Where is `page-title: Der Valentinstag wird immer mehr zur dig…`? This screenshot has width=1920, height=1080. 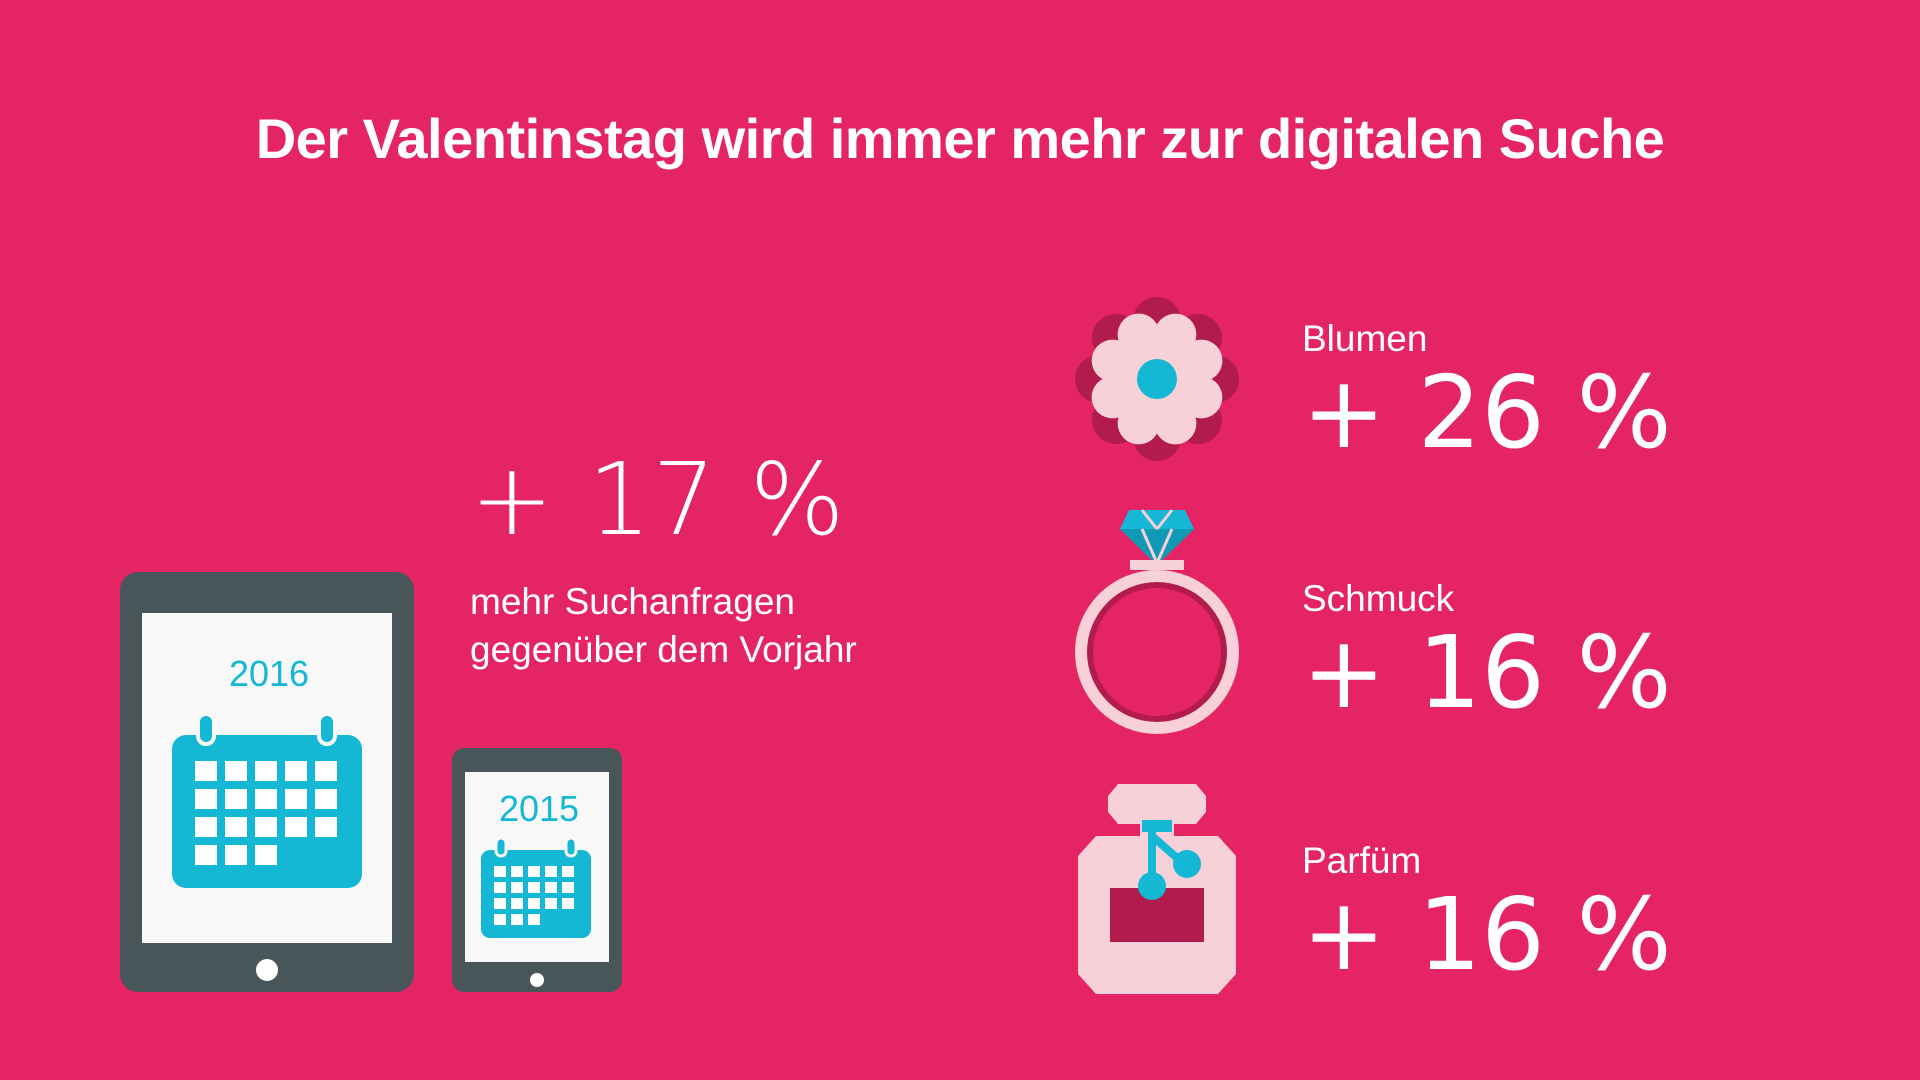 page-title: Der Valentinstag wird immer mehr zur dig… is located at coordinates (960, 138).